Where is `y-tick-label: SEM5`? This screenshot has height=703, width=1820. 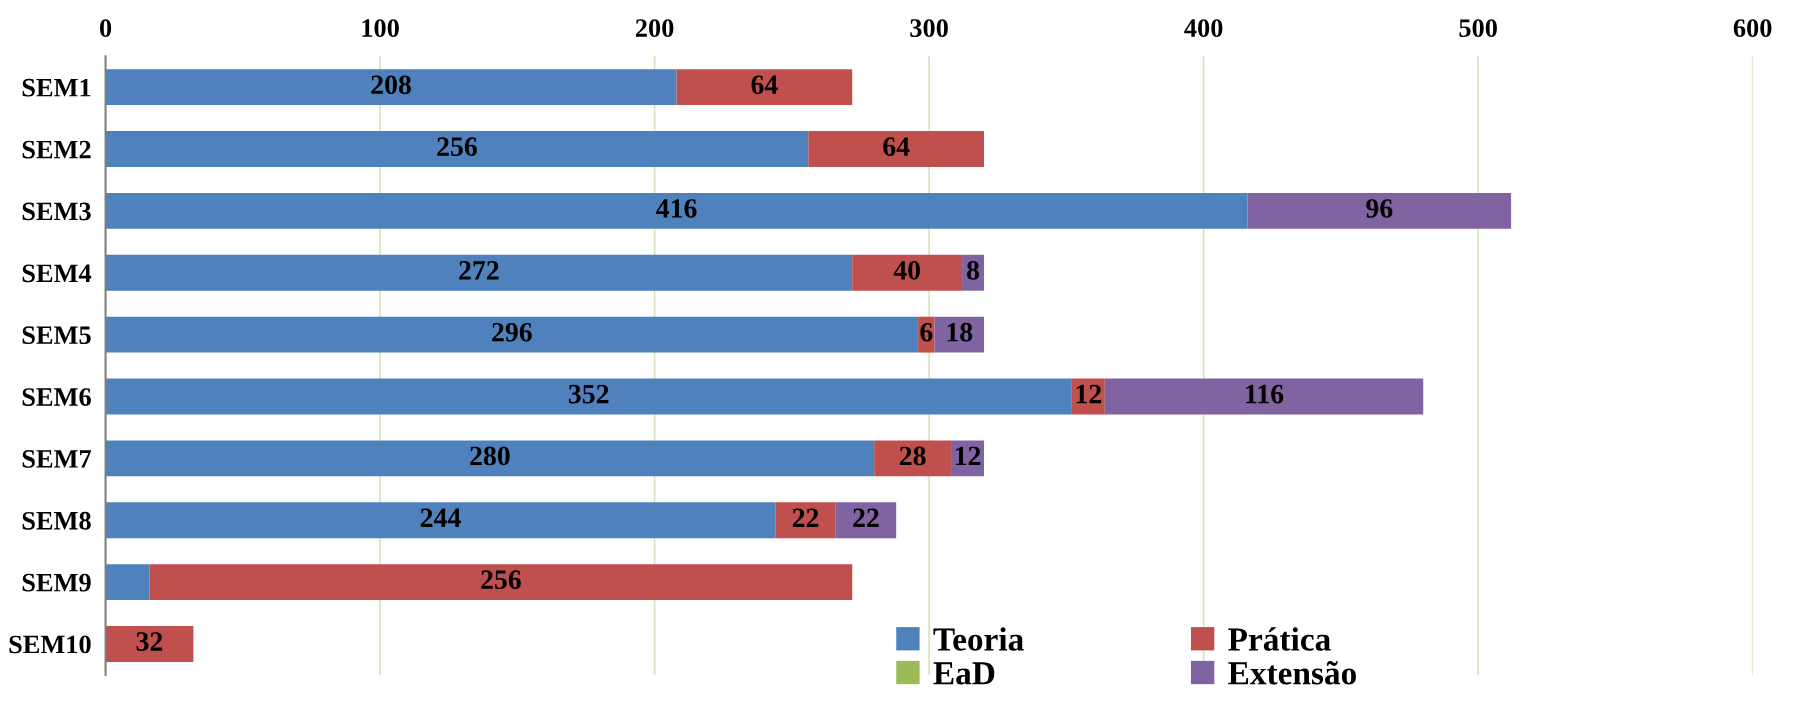
y-tick-label: SEM5 is located at coordinates (56, 335).